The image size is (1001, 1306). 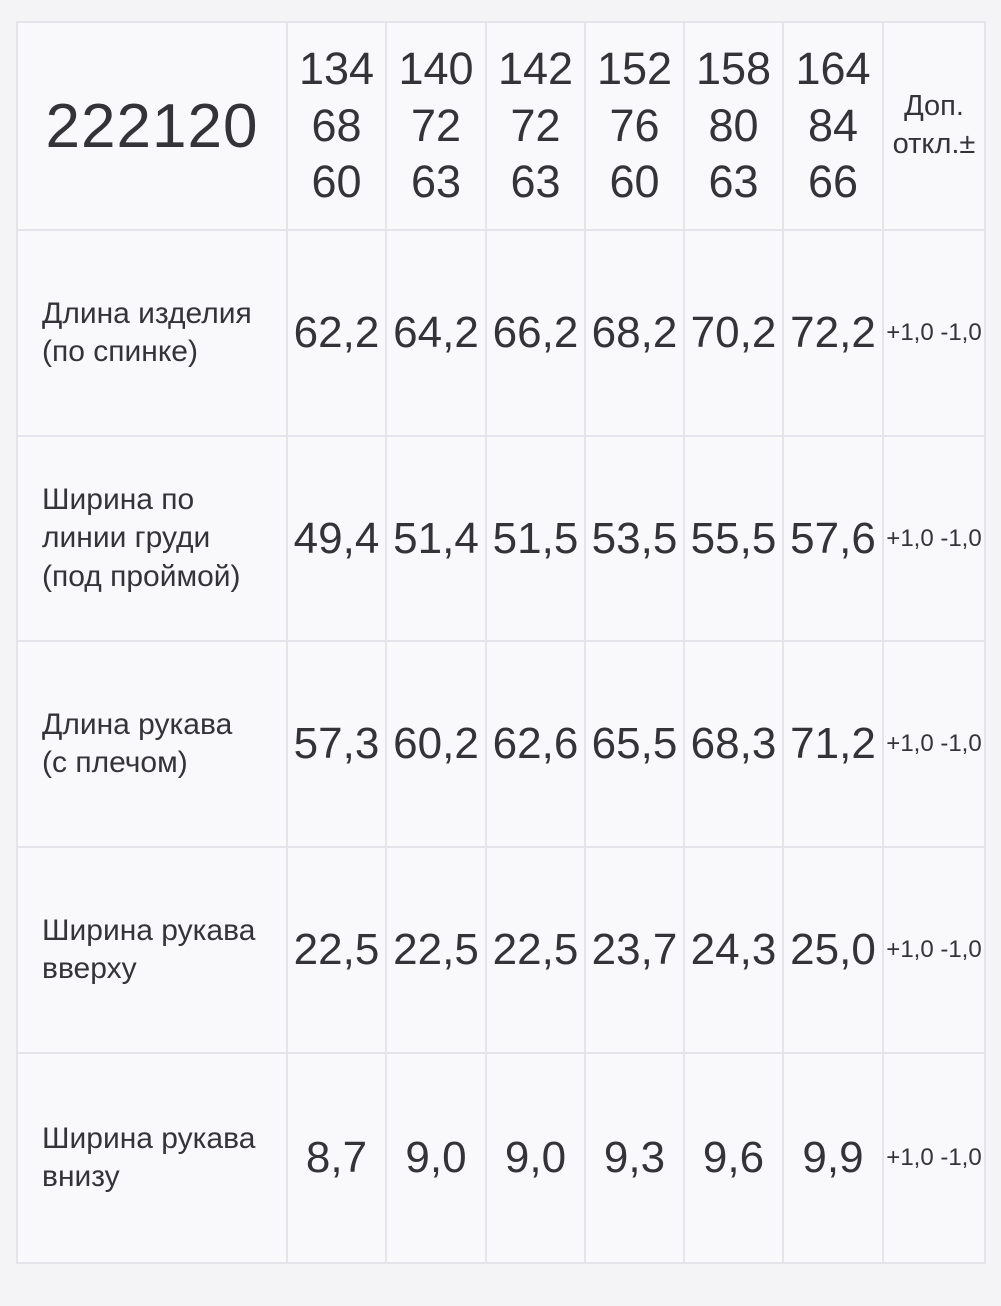 I want to click on measurement-value: 23,7, so click(x=634, y=950).